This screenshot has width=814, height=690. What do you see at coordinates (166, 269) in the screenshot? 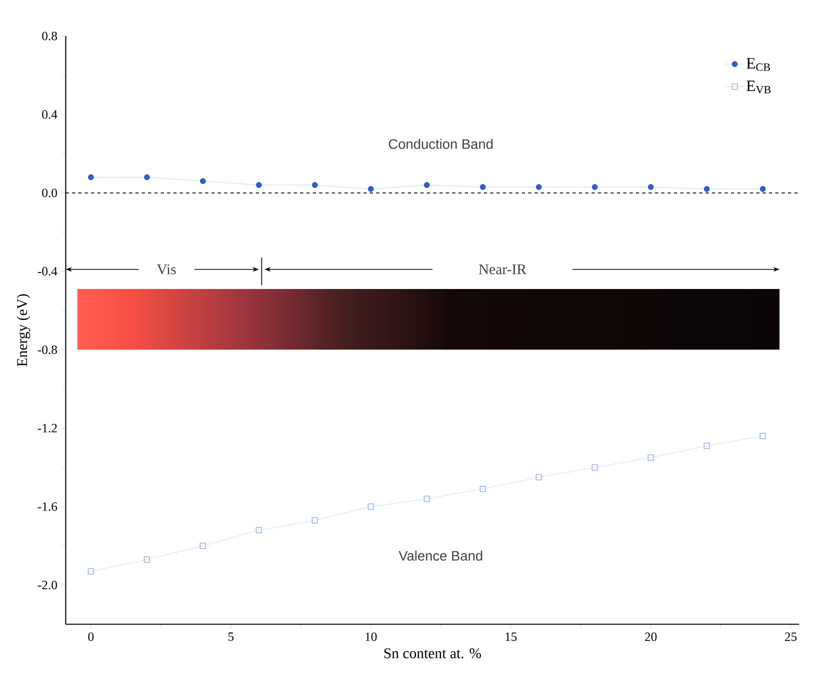
I see `annotation: Vis` at bounding box center [166, 269].